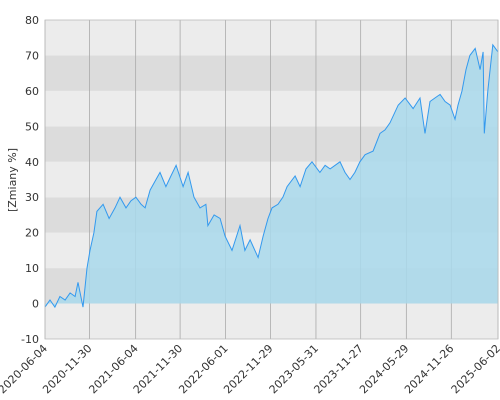  I want to click on y-tick-label: 10, so click(32, 268).